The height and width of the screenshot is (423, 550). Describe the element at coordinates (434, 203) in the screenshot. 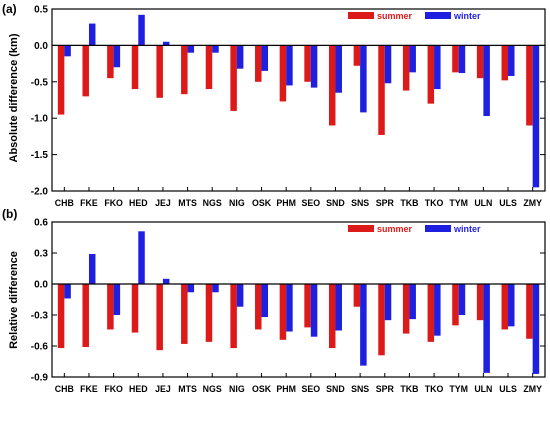

I see `x-tick-label-tko: TKO` at that location.